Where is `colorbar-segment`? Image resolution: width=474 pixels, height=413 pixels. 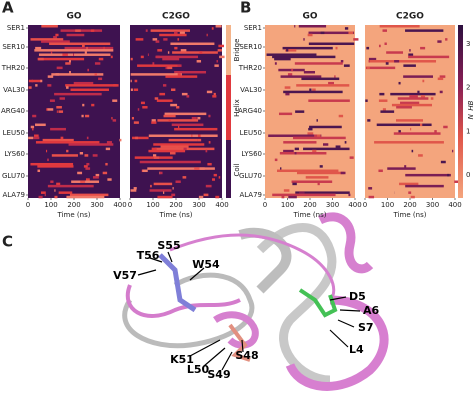 colorbar-segment is located at coordinates (228, 169).